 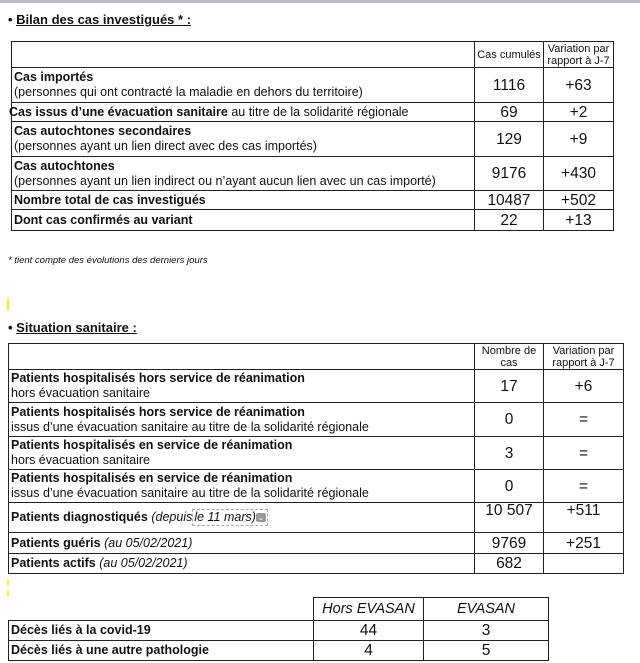 What do you see at coordinates (318, 111) in the screenshot?
I see `row-inline: au titre de la solidarité régionale` at bounding box center [318, 111].